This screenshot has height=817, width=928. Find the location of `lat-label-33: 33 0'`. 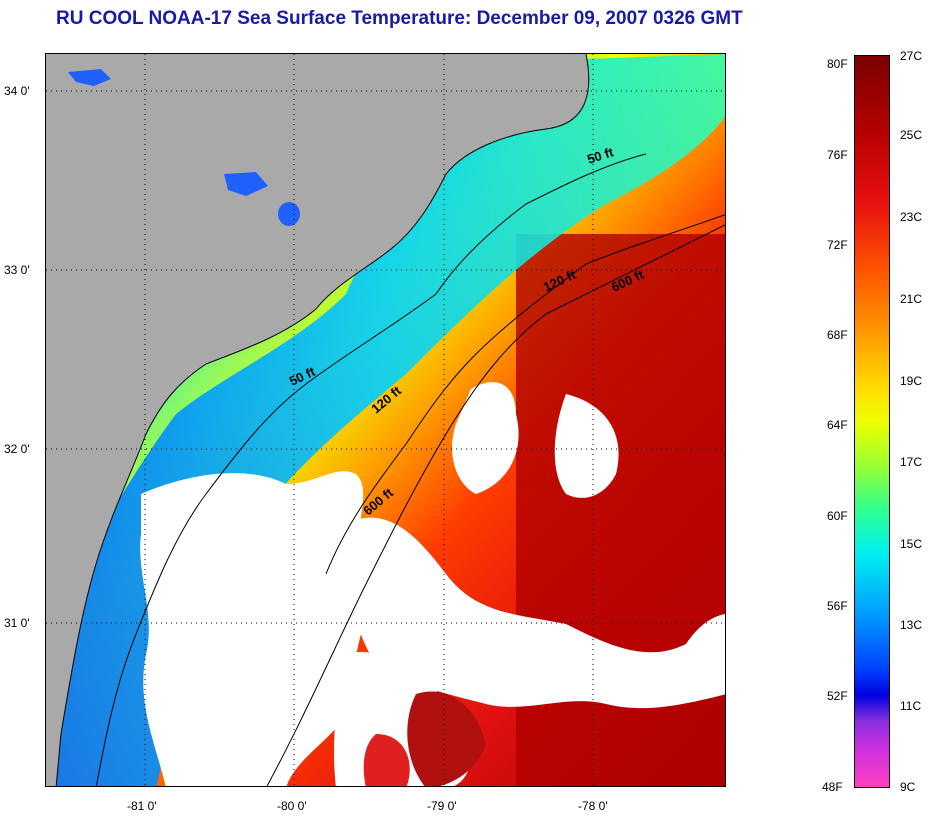

lat-label-33: 33 0' is located at coordinates (17, 270).